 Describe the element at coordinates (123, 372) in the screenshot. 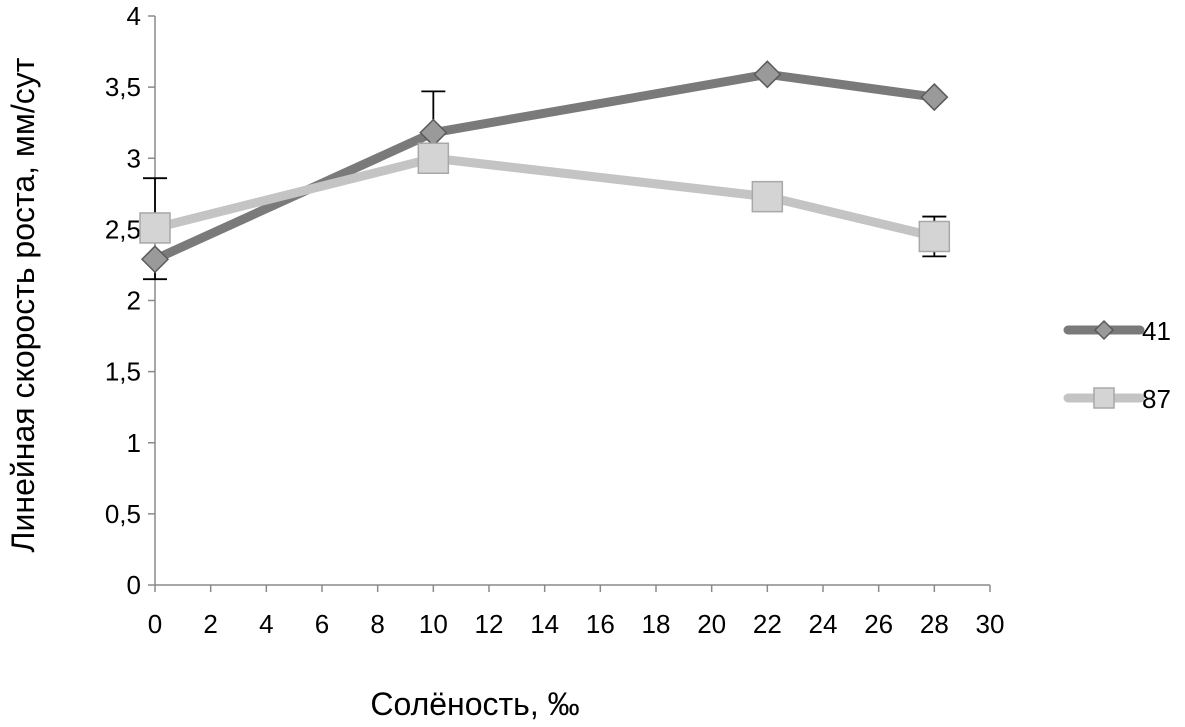

I see `y-tick-label: 1,5` at that location.